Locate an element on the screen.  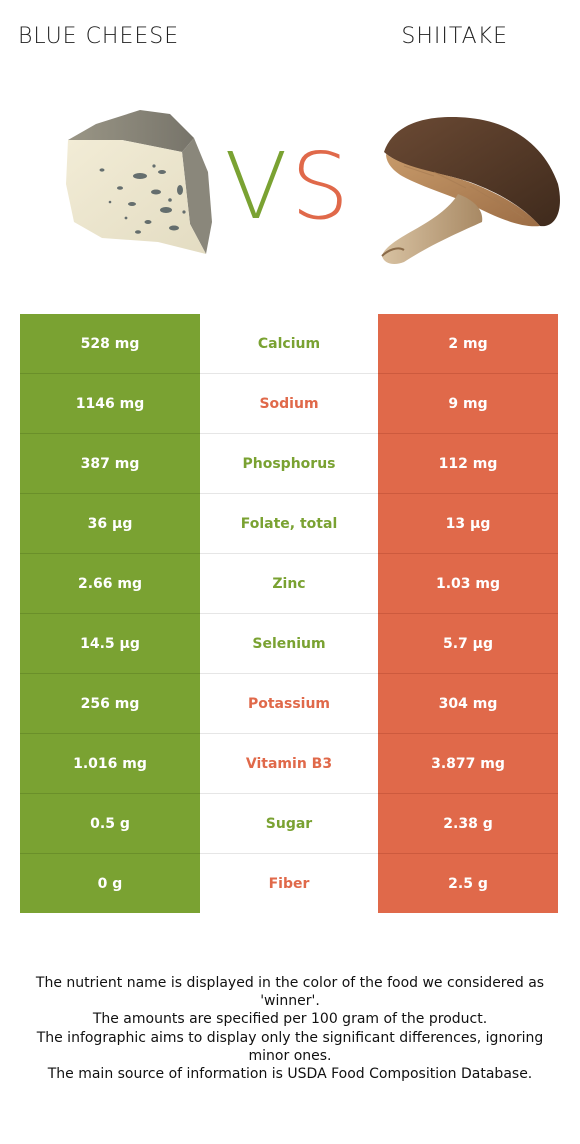
left-value: 387 mg is located at coordinates (110, 463).